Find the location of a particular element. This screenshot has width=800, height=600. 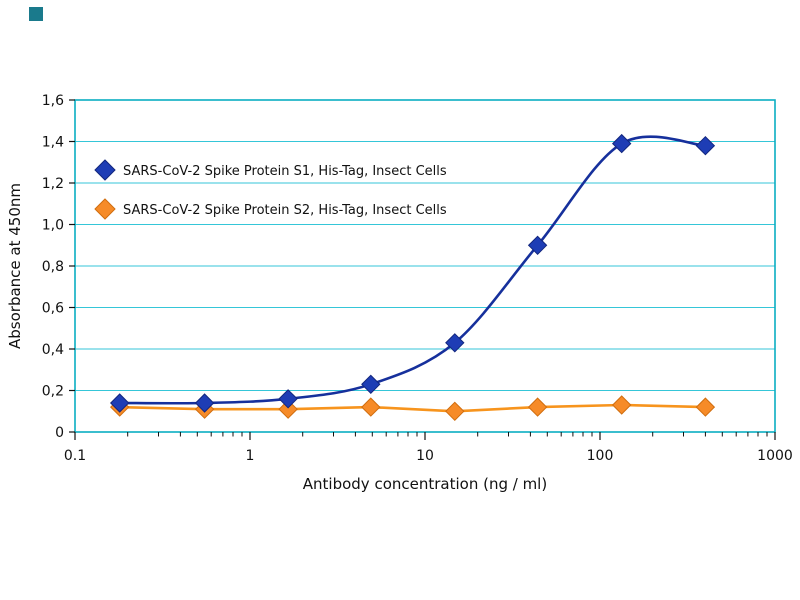

y-tick-label: 1,0 is located at coordinates (53, 226).